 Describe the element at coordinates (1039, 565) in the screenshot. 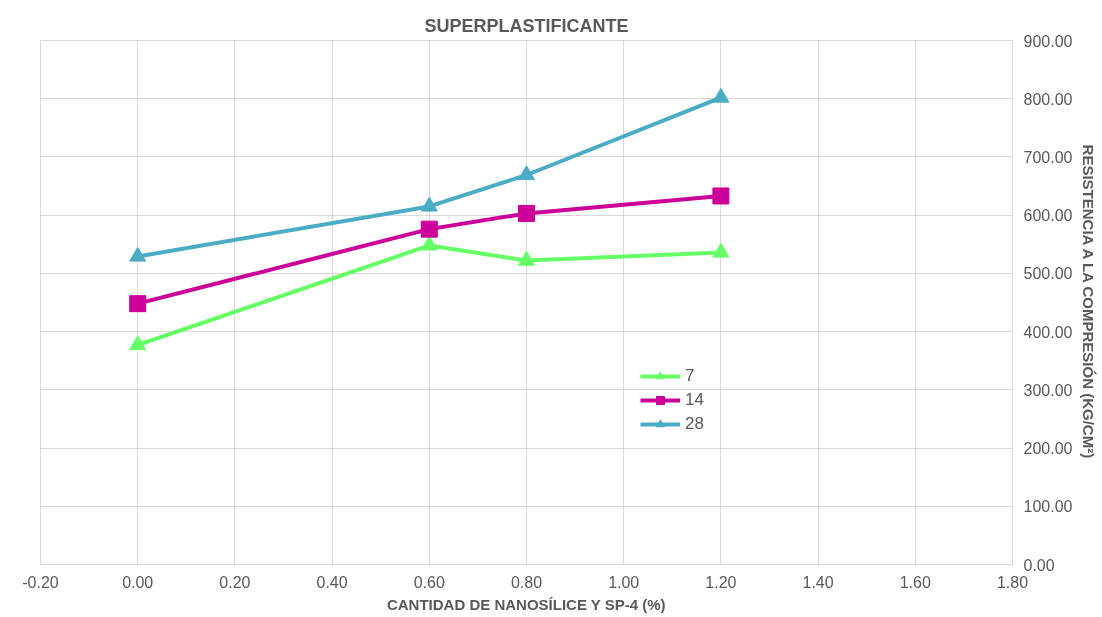

I see `y-tick-label: 0.00` at that location.